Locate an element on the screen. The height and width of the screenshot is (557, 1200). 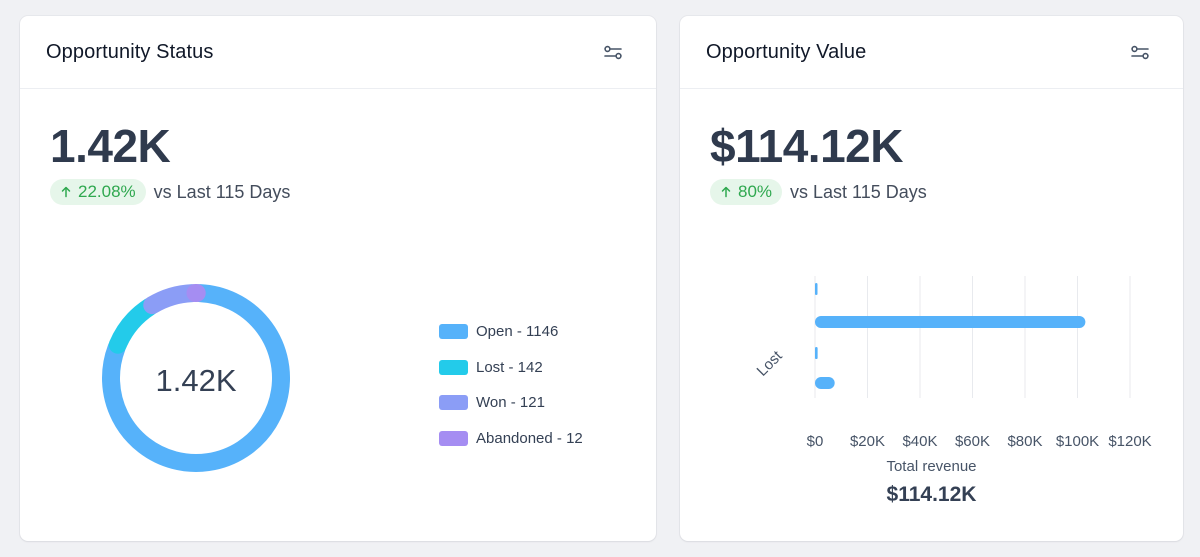
legend-item-lost: Lost - 142 is located at coordinates (511, 368).